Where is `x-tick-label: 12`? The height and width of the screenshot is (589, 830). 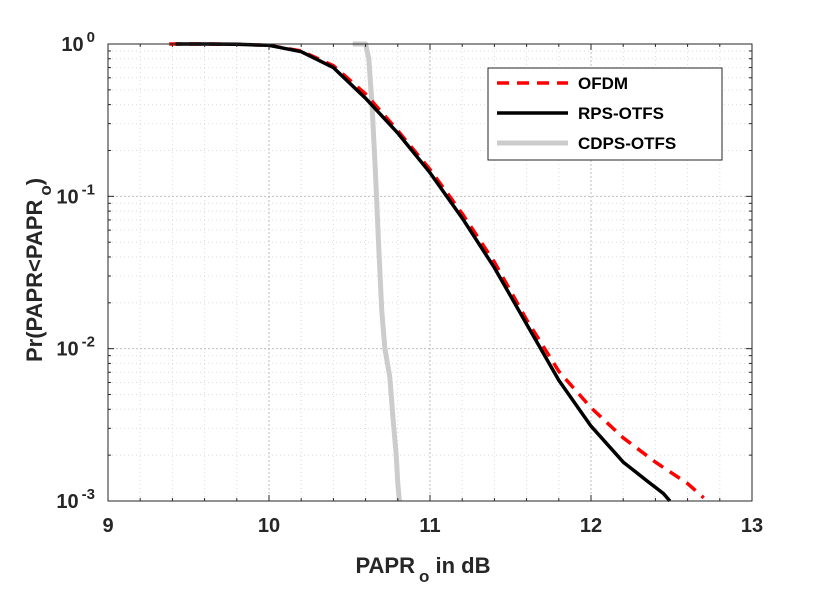 x-tick-label: 12 is located at coordinates (591, 526).